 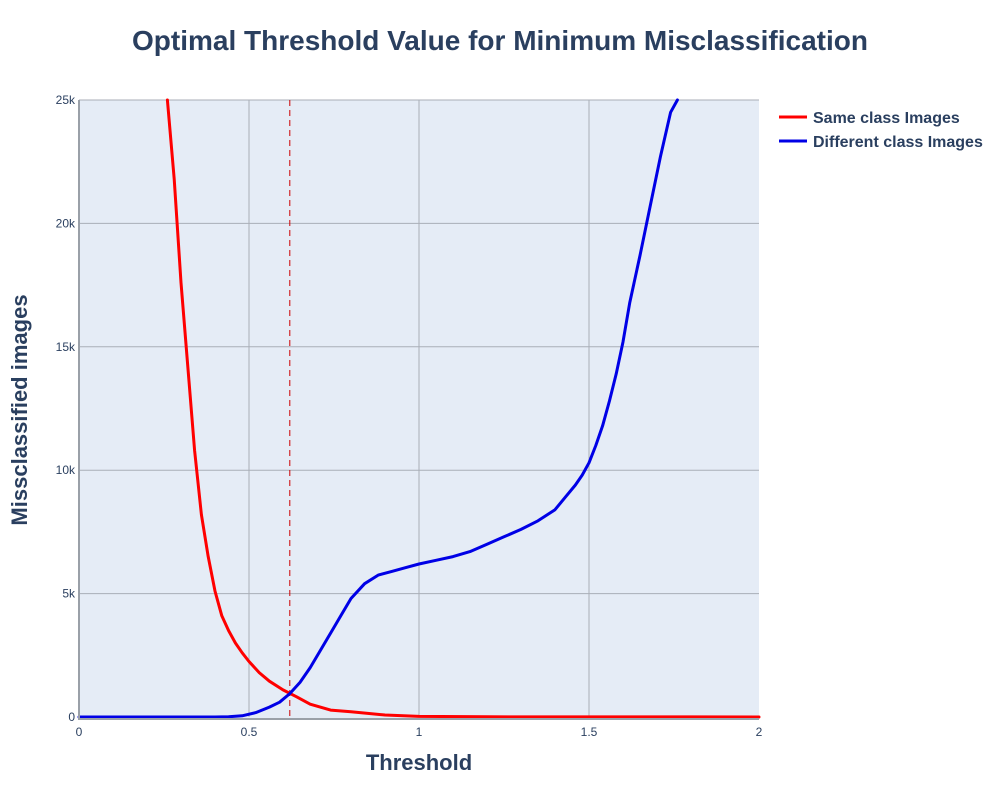 I want to click on y-tick-label: 20k, so click(x=66, y=223).